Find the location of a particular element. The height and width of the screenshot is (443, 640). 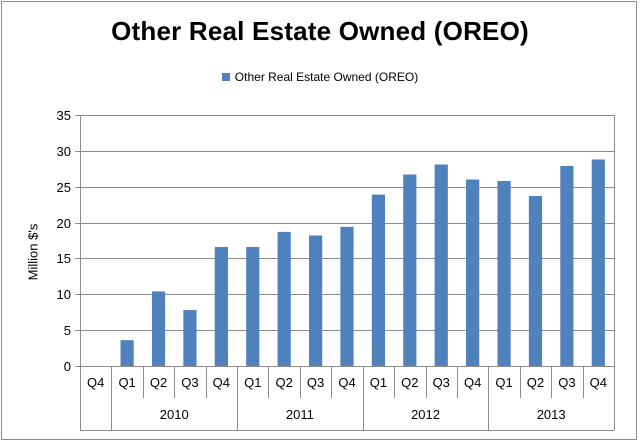

y-tick-label: 15 is located at coordinates (64, 258).